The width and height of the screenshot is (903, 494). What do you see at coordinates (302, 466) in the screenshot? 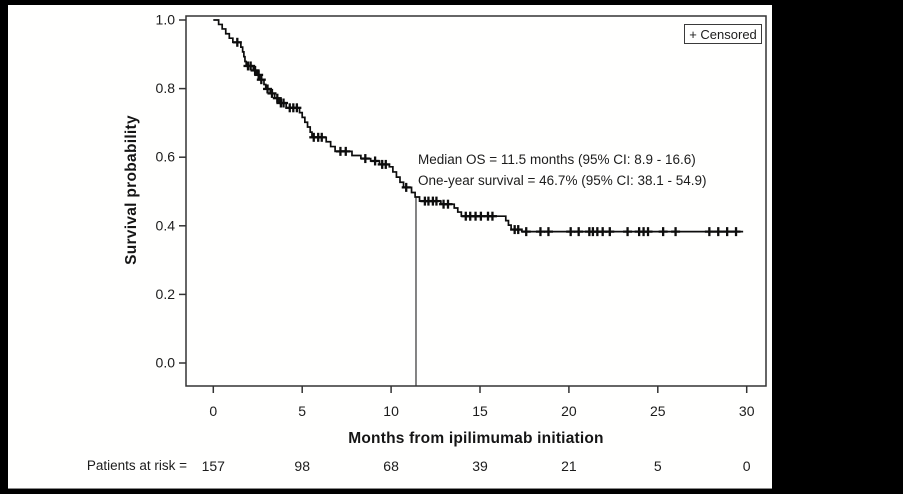
I see `at-risk-count-1: 98` at bounding box center [302, 466].